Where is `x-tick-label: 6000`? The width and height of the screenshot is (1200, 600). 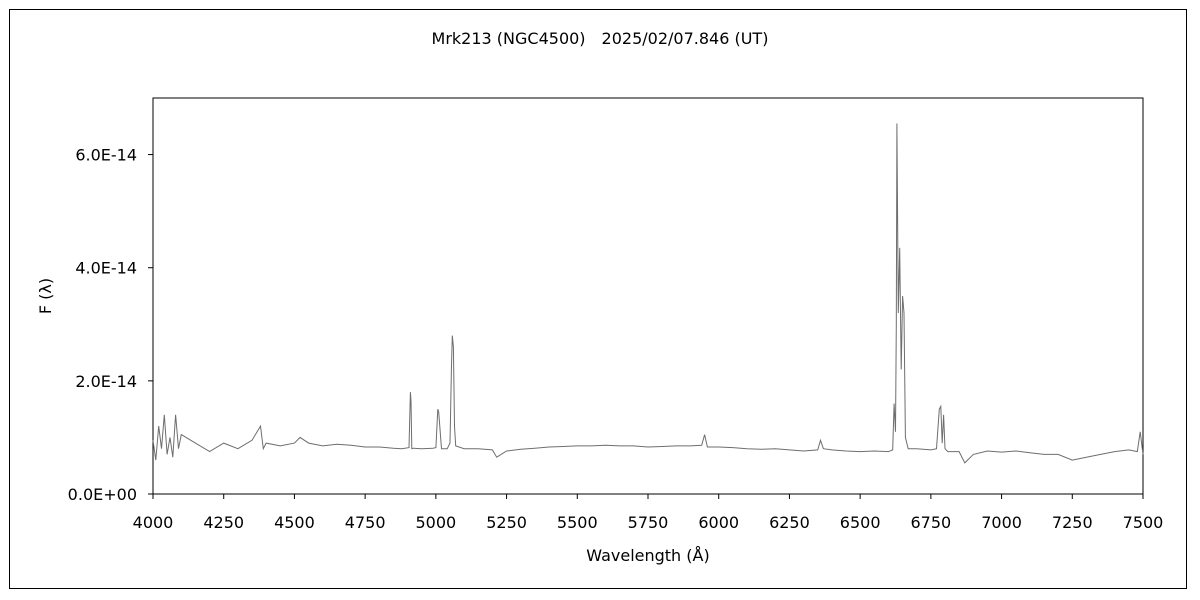
x-tick-label: 6000 is located at coordinates (718, 522).